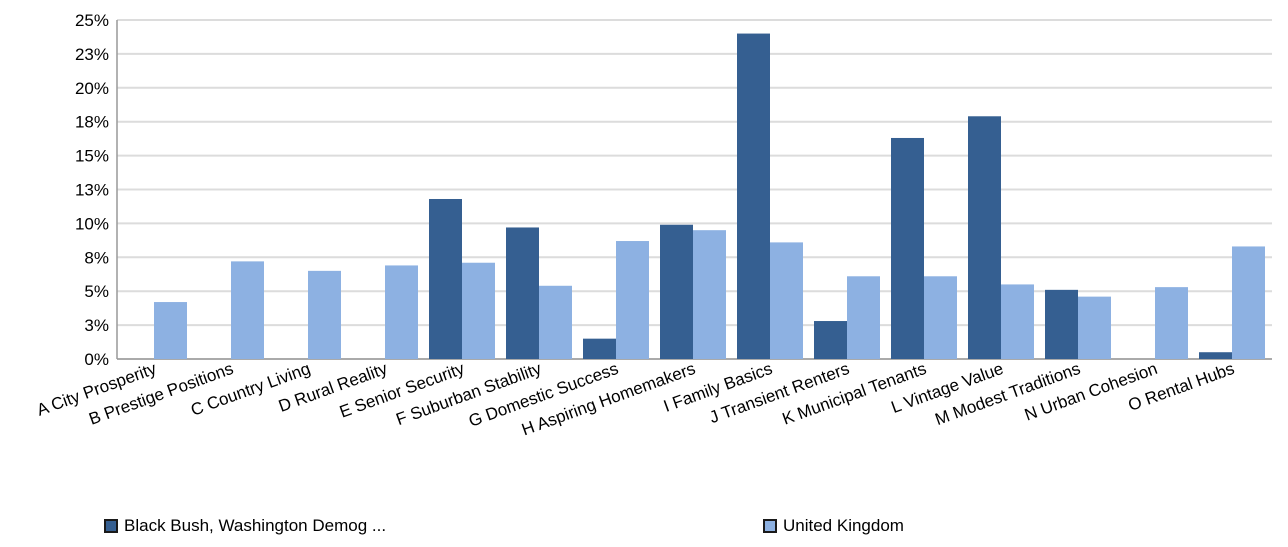 The image size is (1288, 547). What do you see at coordinates (96, 325) in the screenshot?
I see `y-tick-label: 3%` at bounding box center [96, 325].